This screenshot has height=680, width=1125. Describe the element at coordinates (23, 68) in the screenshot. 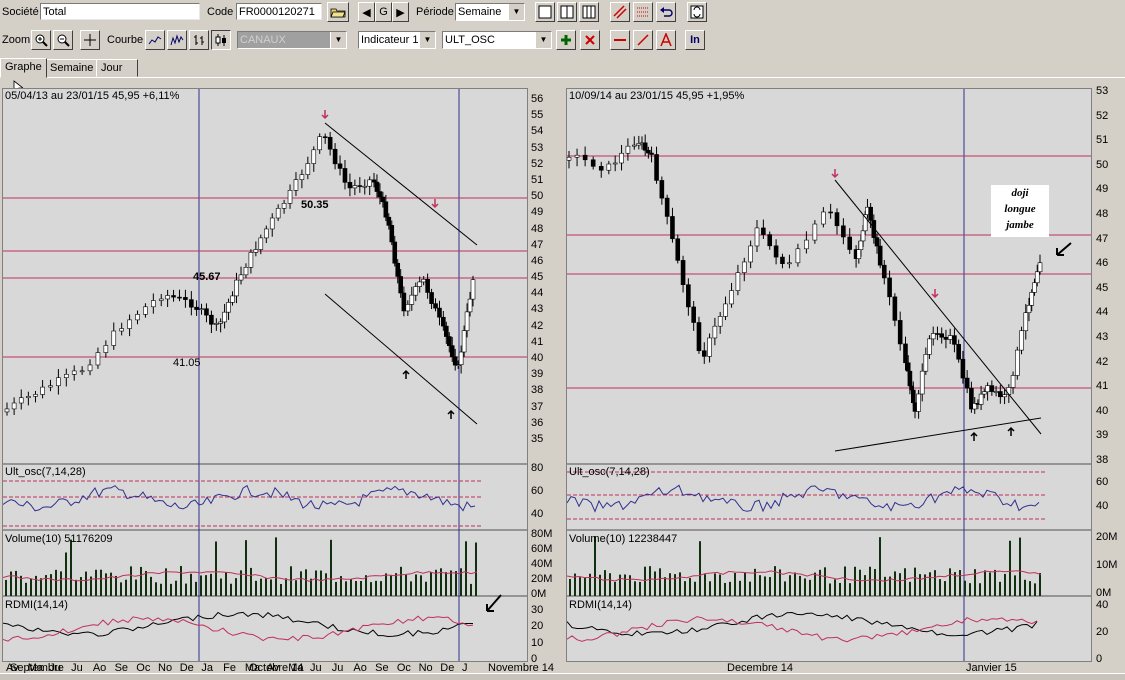

I see `tab-graphe: Graphe` at that location.